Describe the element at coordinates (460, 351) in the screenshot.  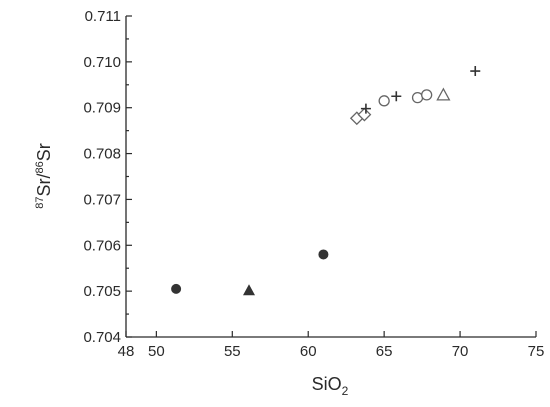
I see `x-tick-label: 70` at that location.